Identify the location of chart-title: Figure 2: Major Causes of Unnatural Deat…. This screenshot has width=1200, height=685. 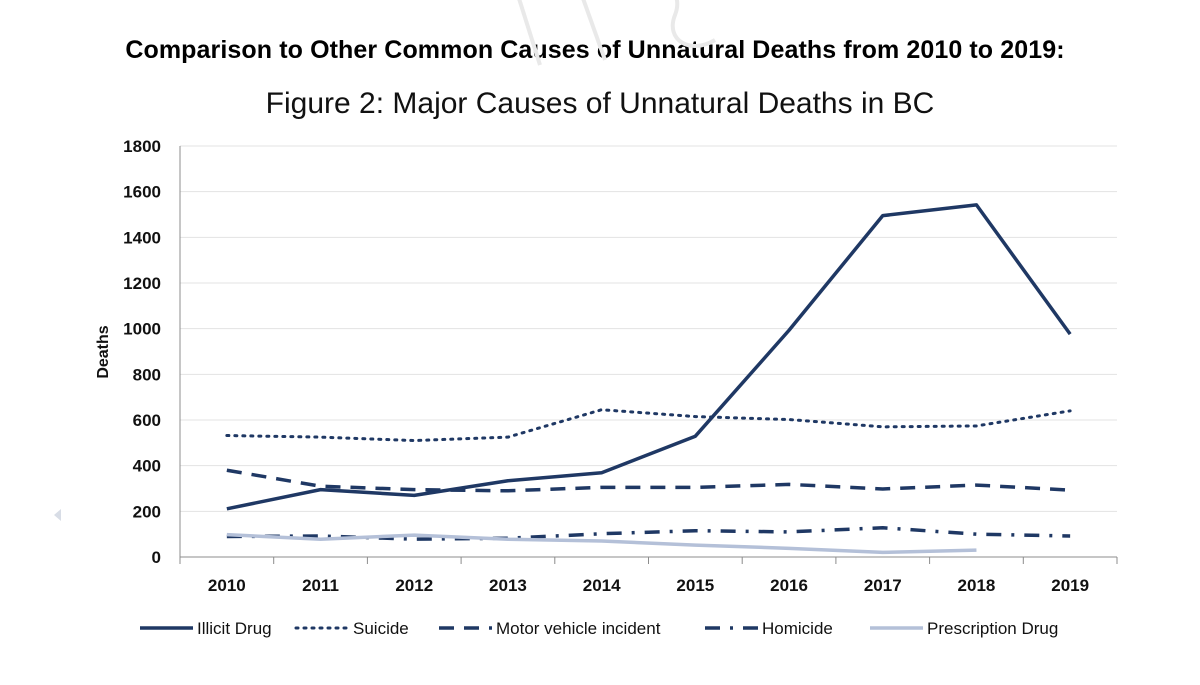
(600, 103).